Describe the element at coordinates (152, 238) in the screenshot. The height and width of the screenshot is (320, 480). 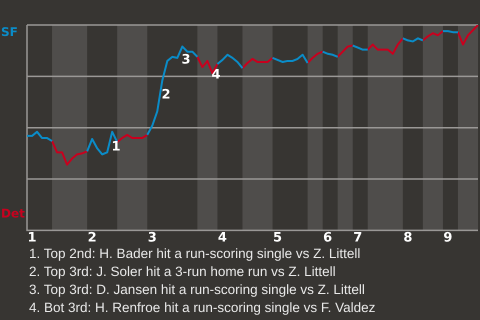
I see `x-tick-label: 3` at that location.